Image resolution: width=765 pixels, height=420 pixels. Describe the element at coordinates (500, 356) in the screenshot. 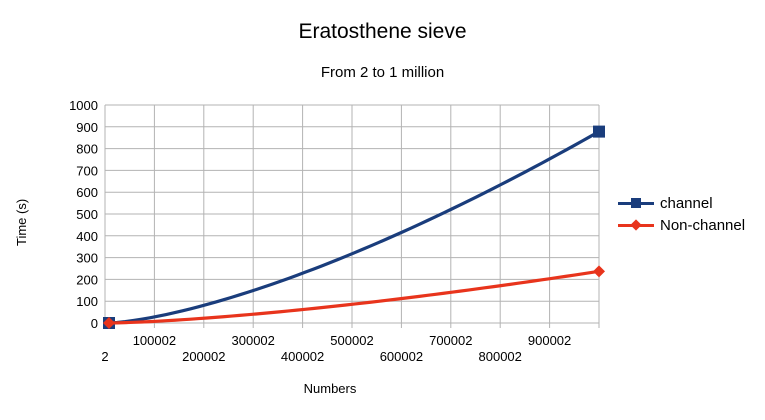

I see `x-tick-label: 800002` at that location.